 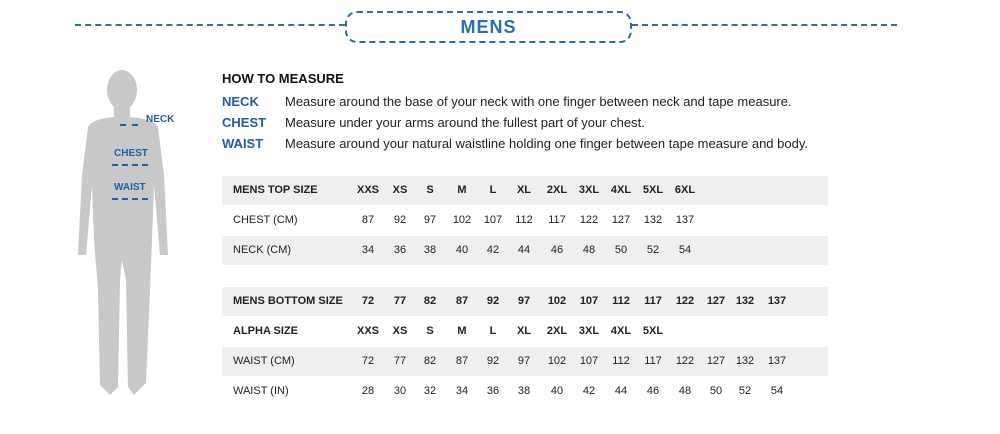 I want to click on table-cell: 40, so click(x=462, y=250).